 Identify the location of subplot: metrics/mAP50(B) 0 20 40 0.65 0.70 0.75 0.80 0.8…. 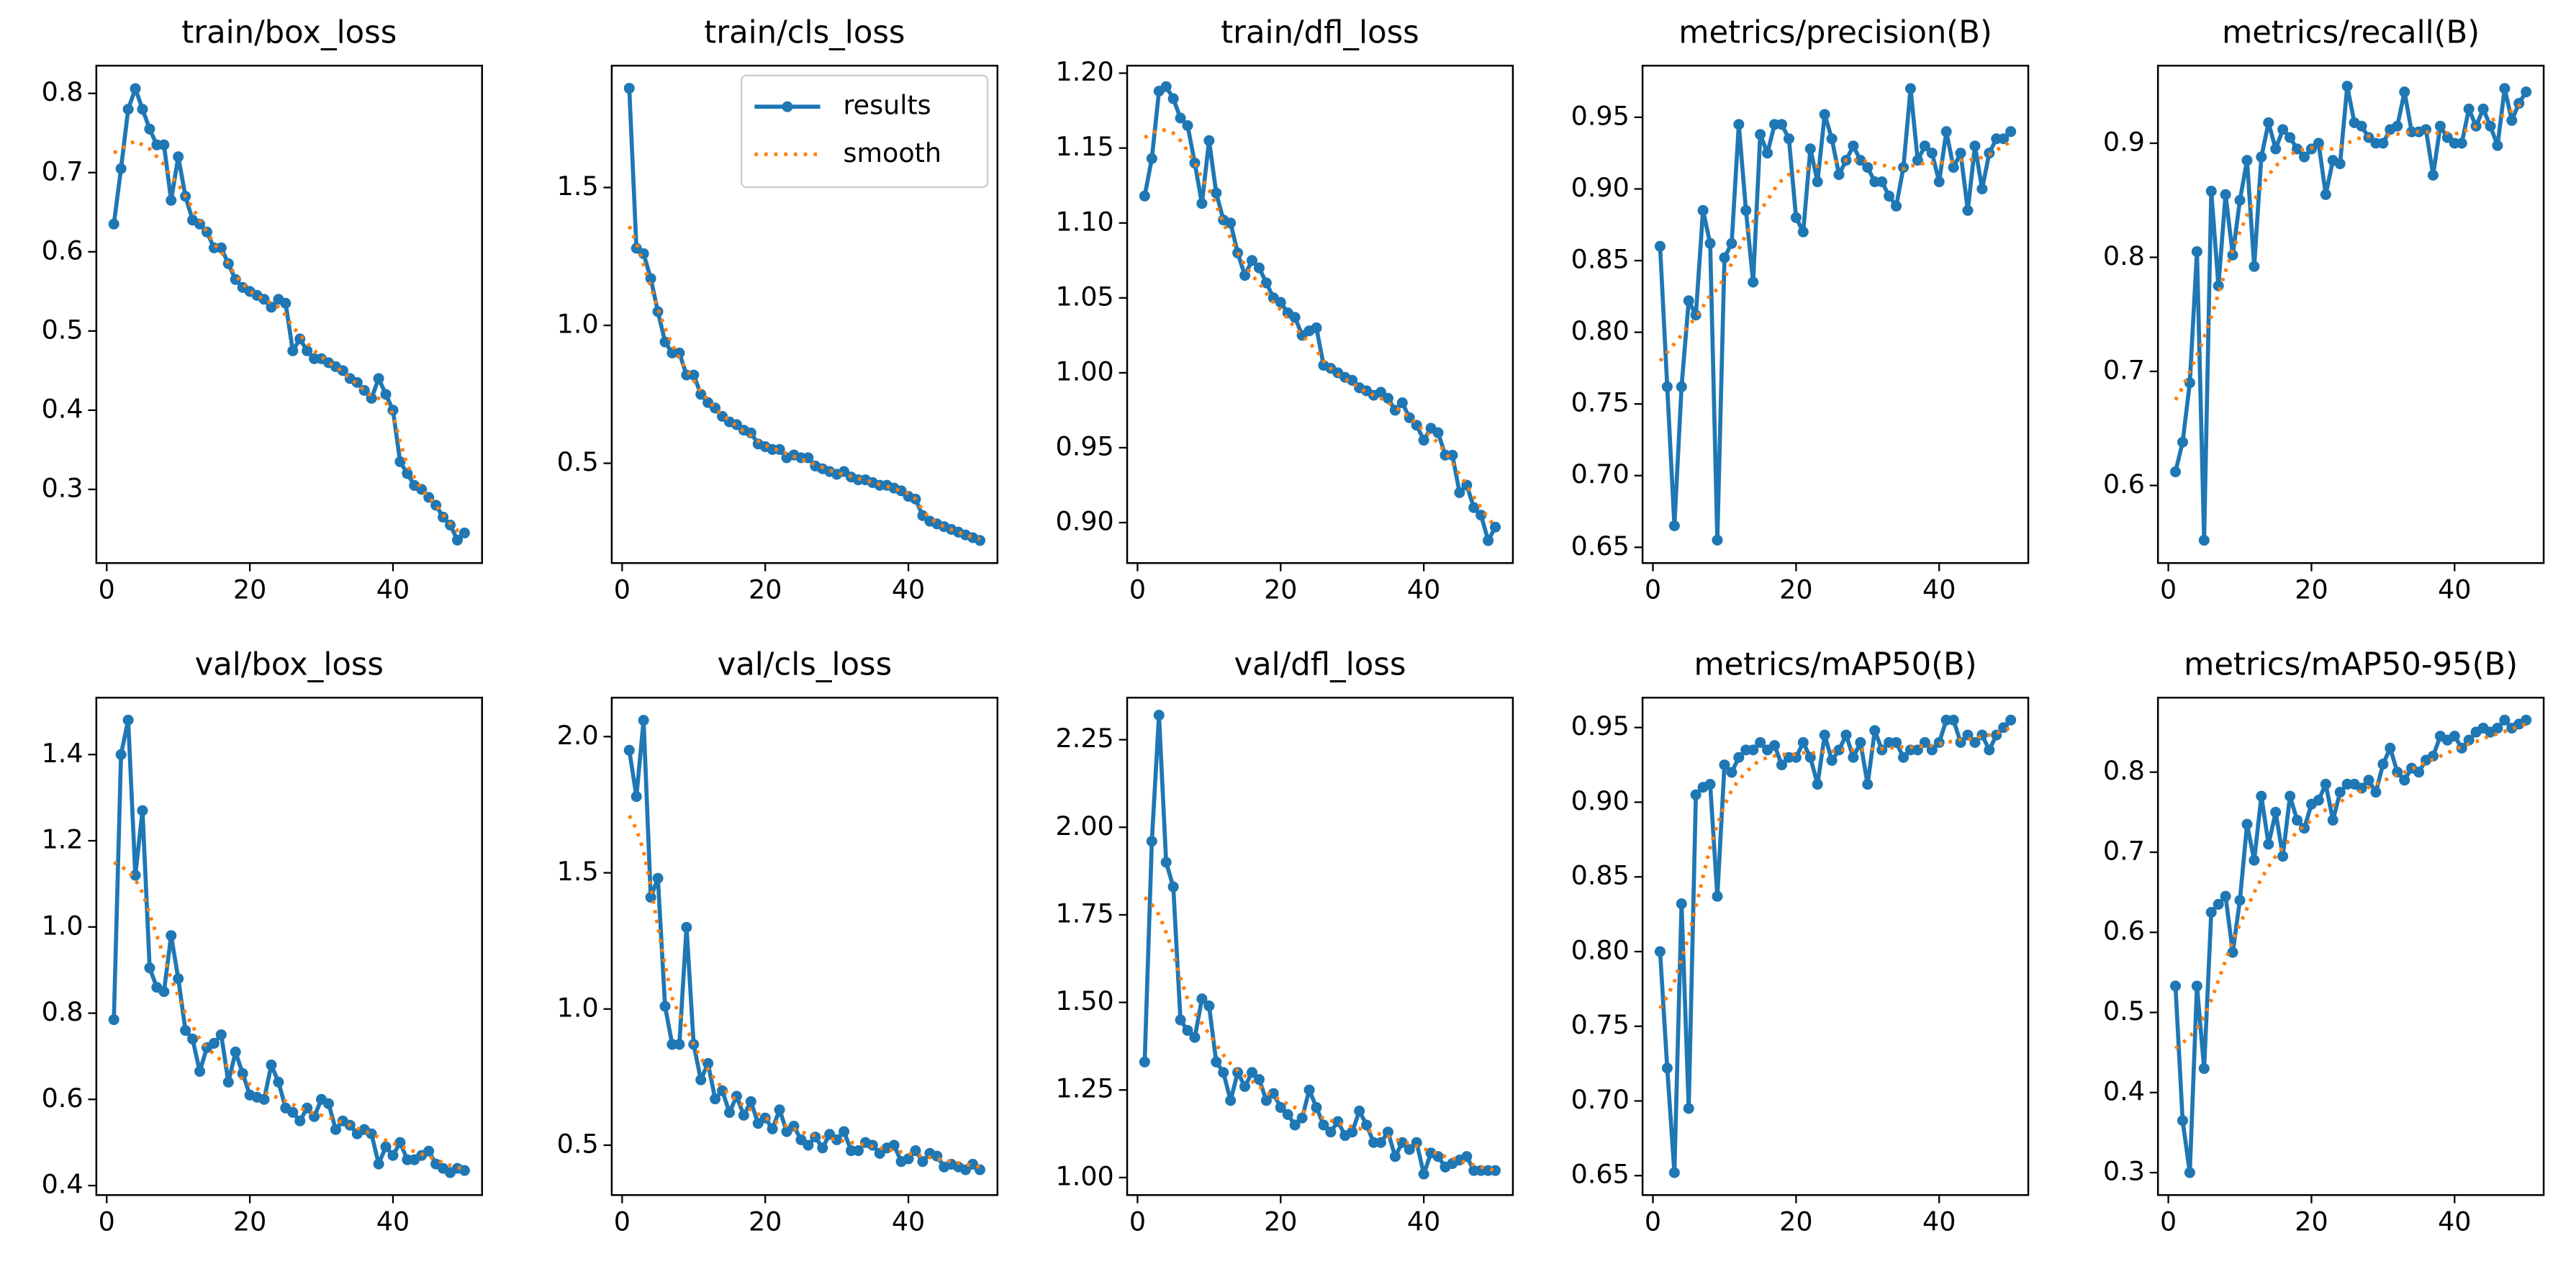
(1801, 941).